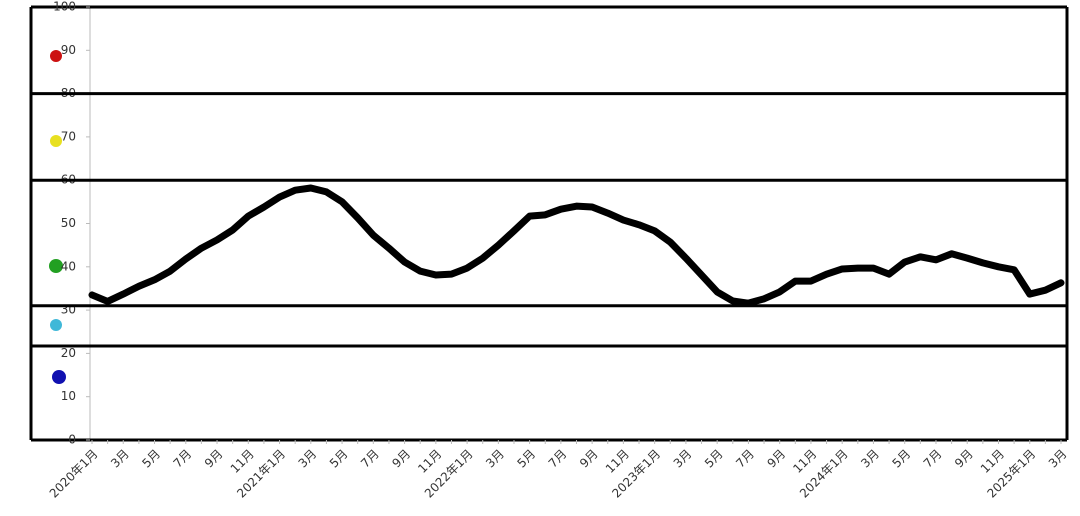  What do you see at coordinates (68, 50) in the screenshot?
I see `y-tick-label: 90` at bounding box center [68, 50].